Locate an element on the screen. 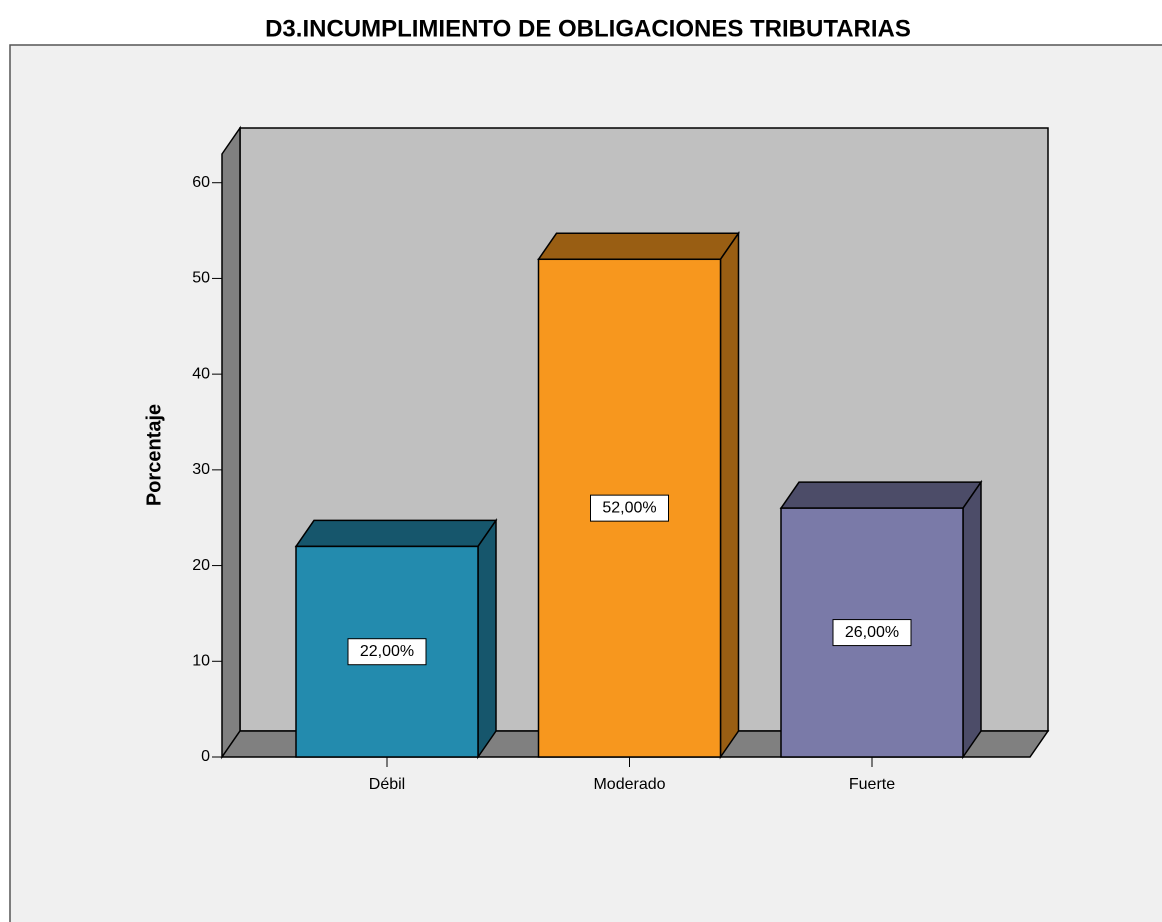 The image size is (1162, 922). x-tick-label: Débil is located at coordinates (387, 784).